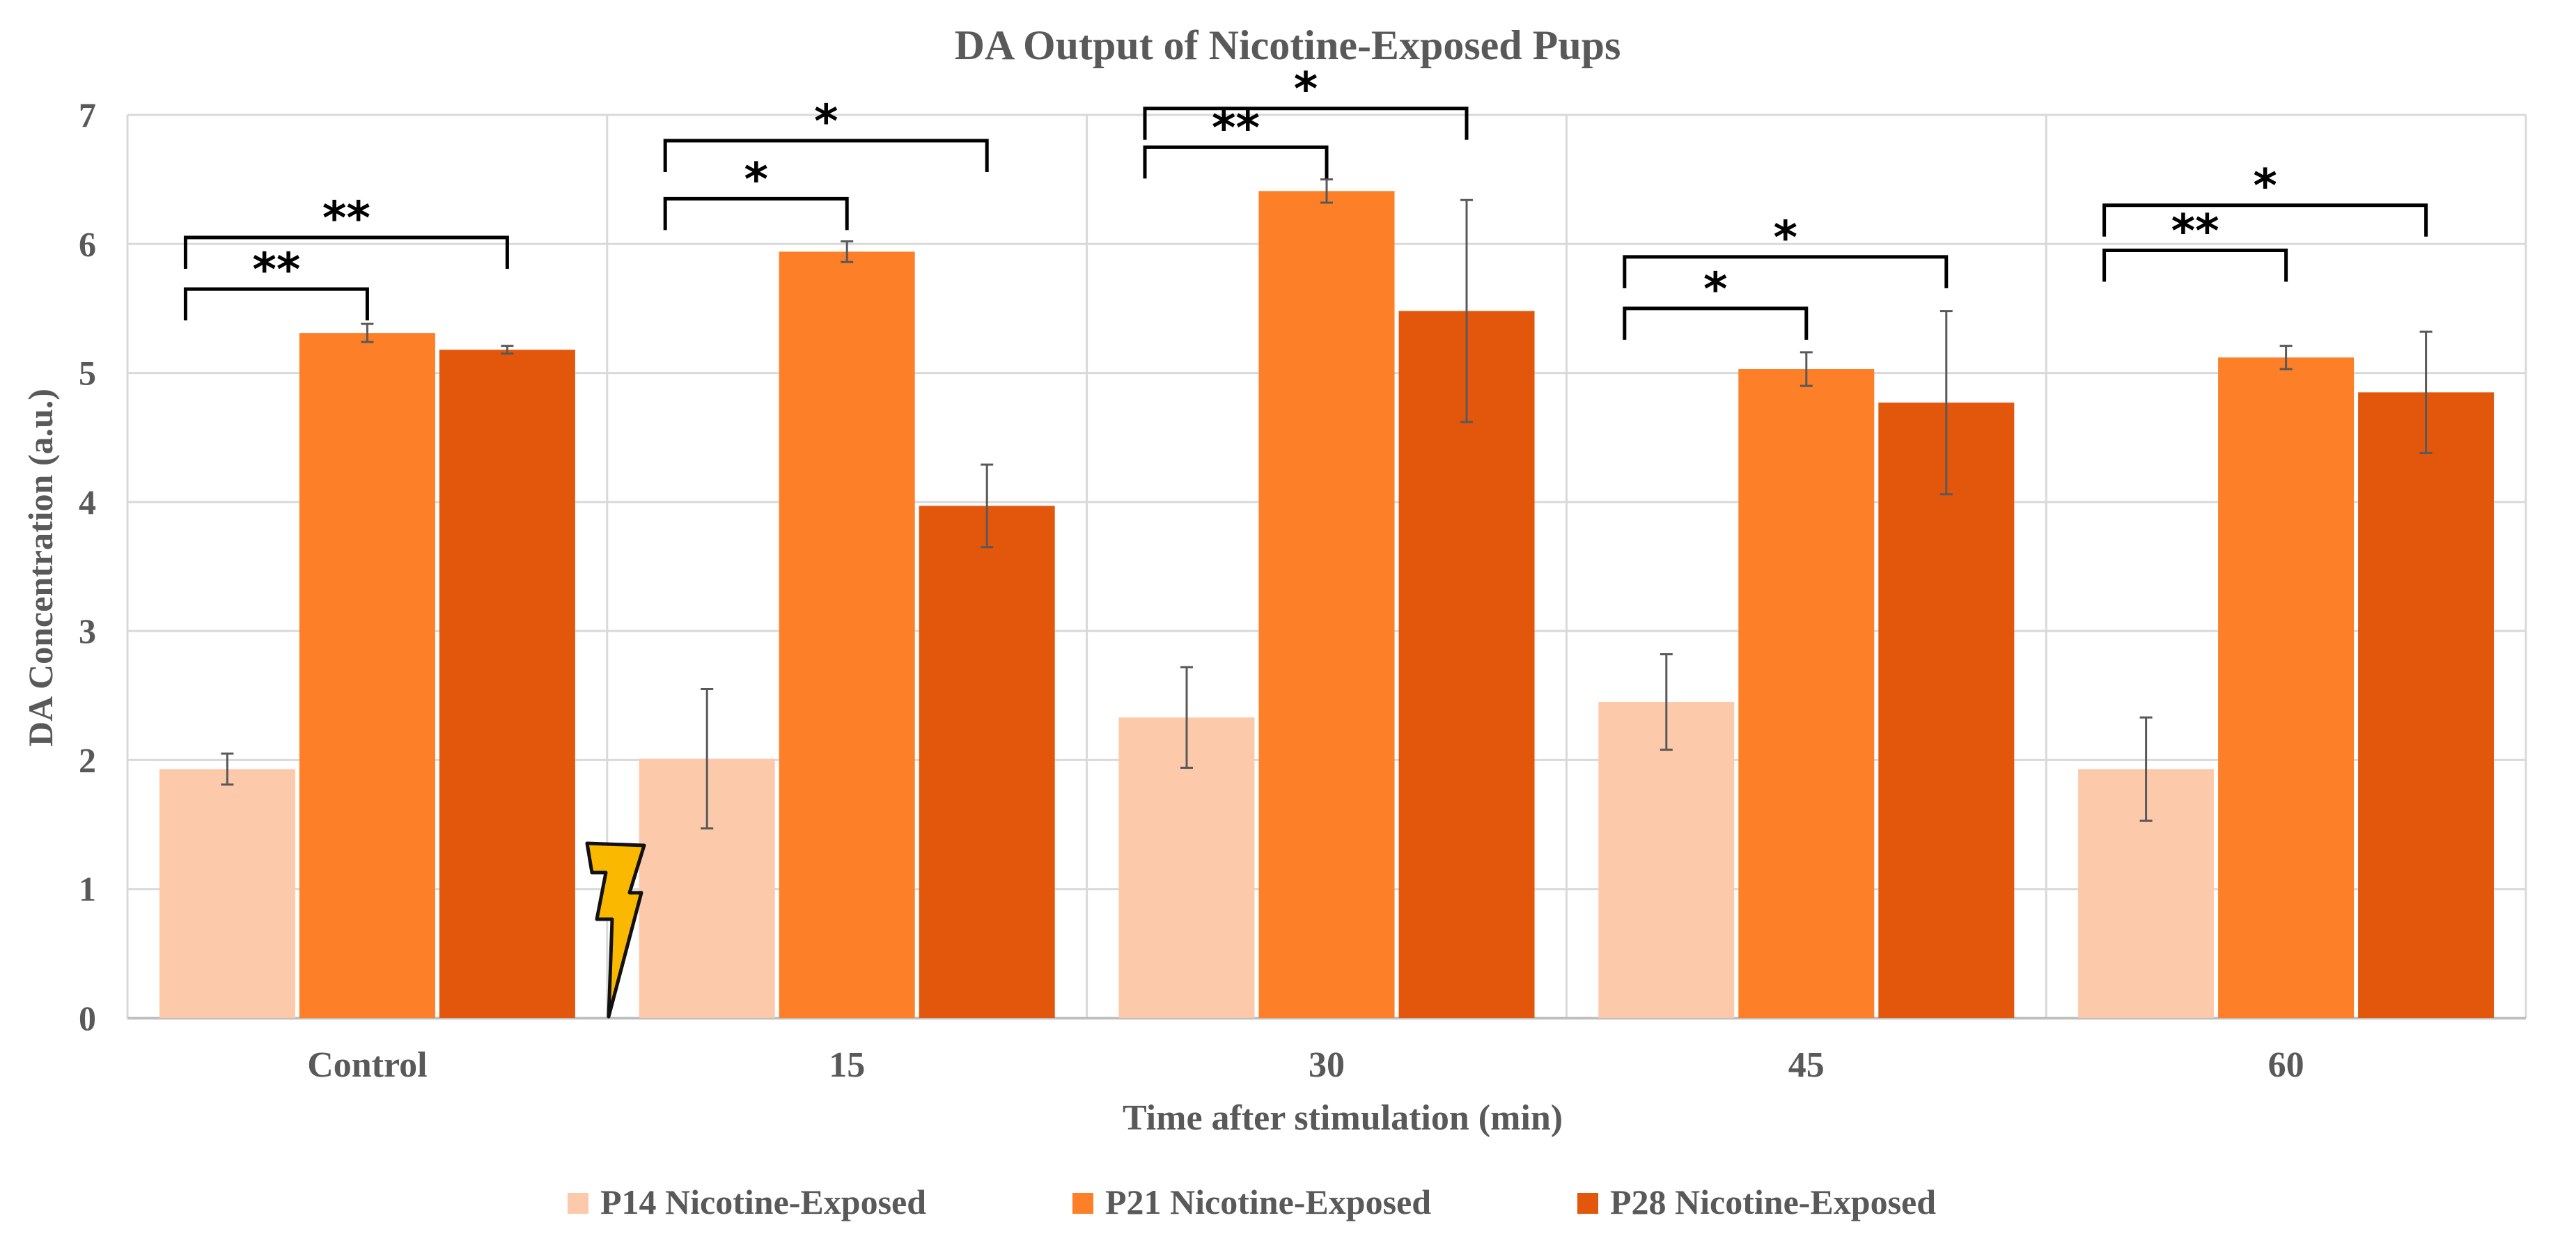  Describe the element at coordinates (87, 114) in the screenshot. I see `y-tick-label: 7` at that location.